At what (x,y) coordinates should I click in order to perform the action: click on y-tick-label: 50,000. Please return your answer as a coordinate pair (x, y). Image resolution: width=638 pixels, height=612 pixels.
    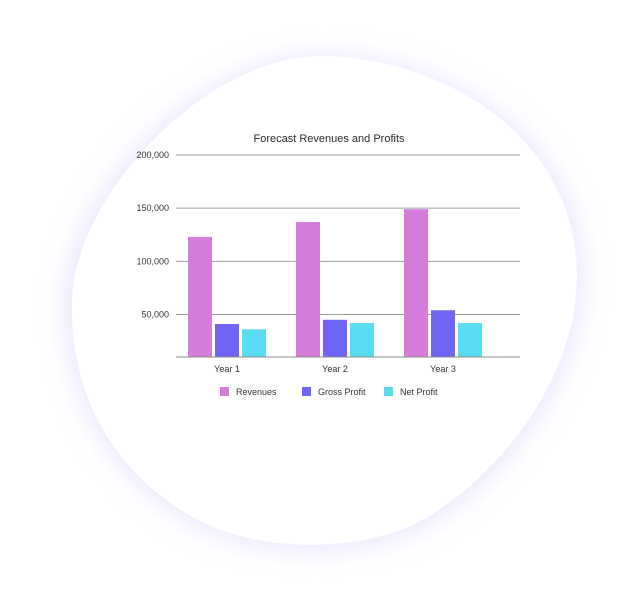
    Looking at the image, I should click on (155, 314).